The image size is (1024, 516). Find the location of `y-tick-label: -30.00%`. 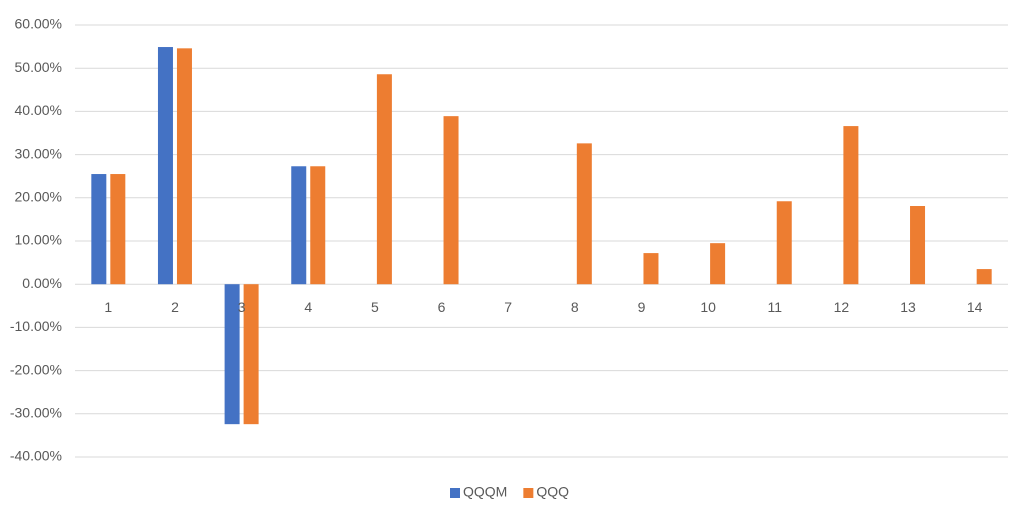

y-tick-label: -30.00% is located at coordinates (36, 413).